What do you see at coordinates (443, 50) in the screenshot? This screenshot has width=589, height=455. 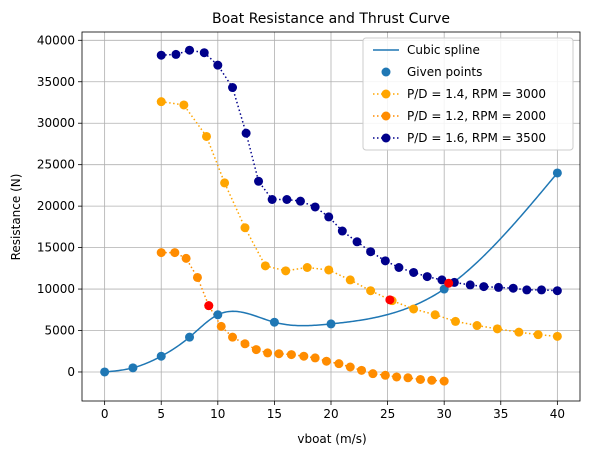 I see `legend-label-spline: Cubic spline` at bounding box center [443, 50].